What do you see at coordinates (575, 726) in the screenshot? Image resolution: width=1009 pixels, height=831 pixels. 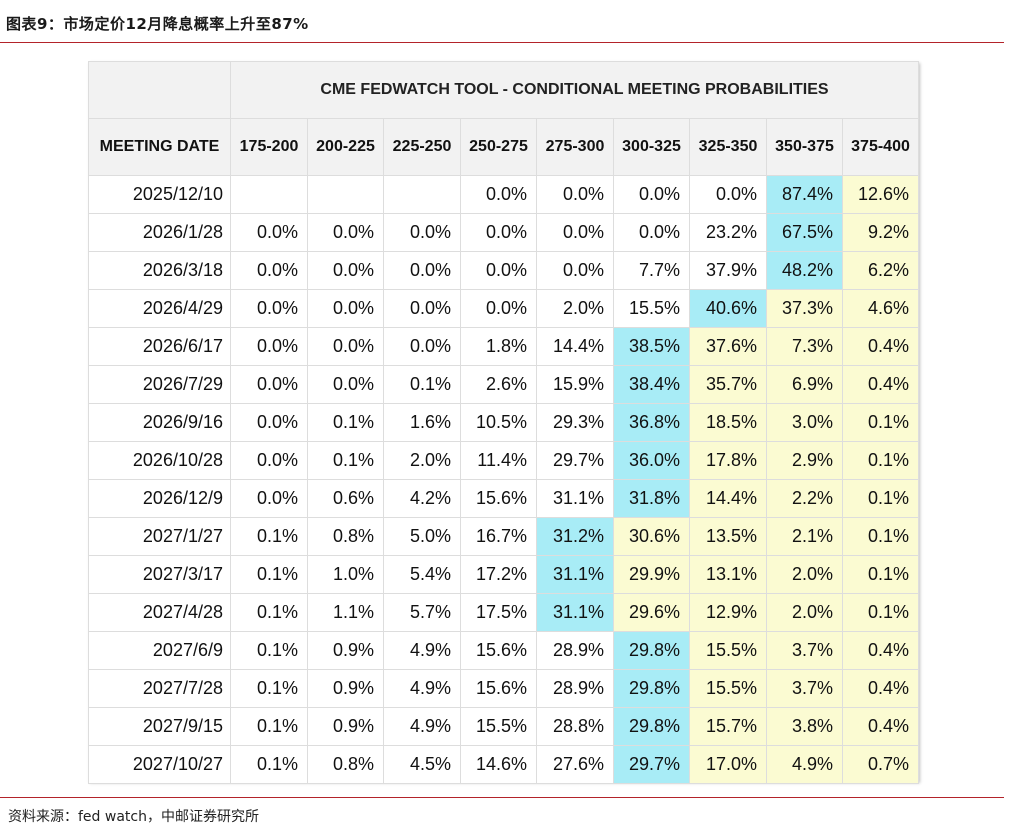 I see `probability-cell: 28.8%` at bounding box center [575, 726].